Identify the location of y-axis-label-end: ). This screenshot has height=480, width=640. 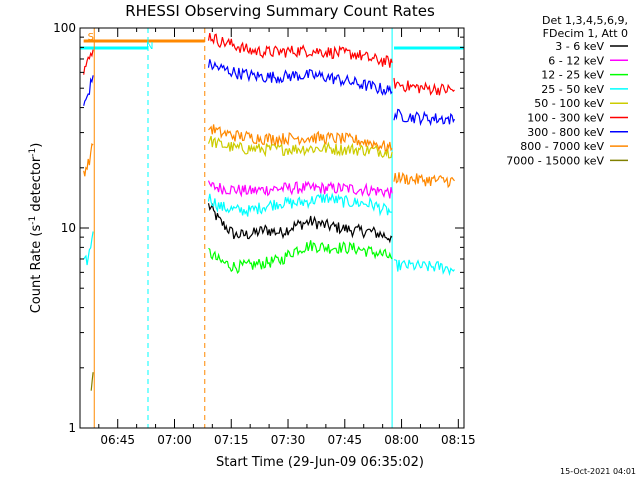
(36, 145).